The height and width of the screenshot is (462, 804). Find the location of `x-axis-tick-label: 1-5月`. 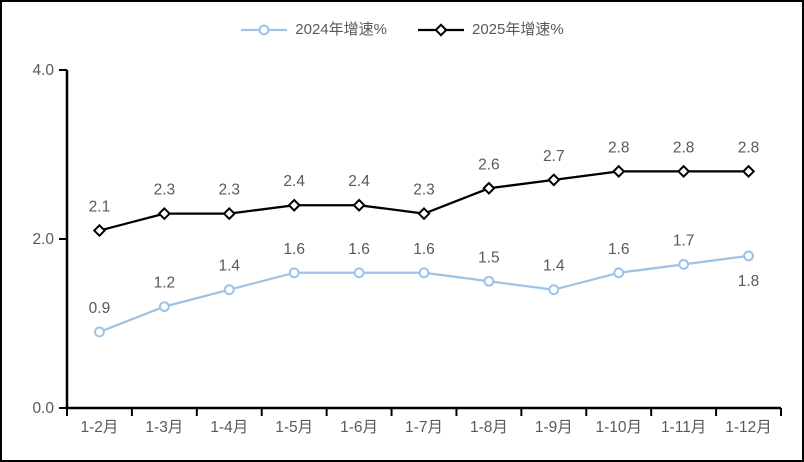

x-axis-tick-label: 1-5月 is located at coordinates (294, 427).